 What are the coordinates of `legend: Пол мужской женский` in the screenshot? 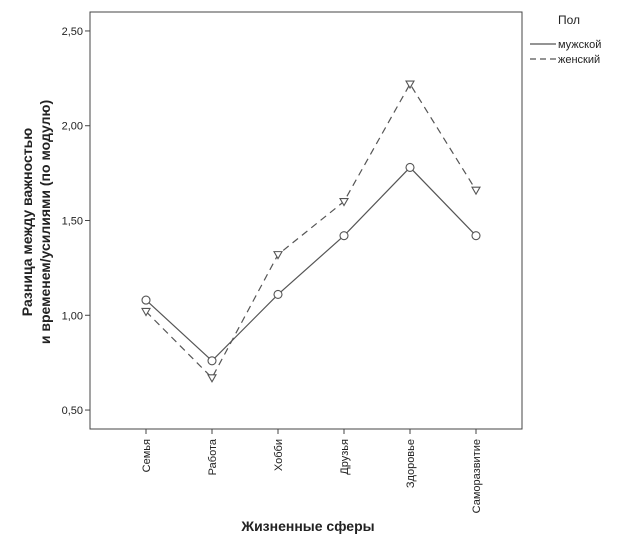 It's located at (565, 39).